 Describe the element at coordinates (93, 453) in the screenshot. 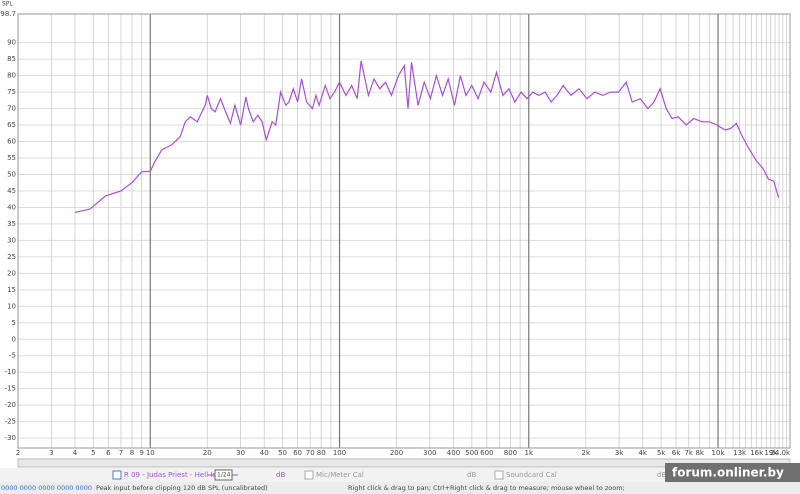

I see `x-tick-label: 5` at that location.